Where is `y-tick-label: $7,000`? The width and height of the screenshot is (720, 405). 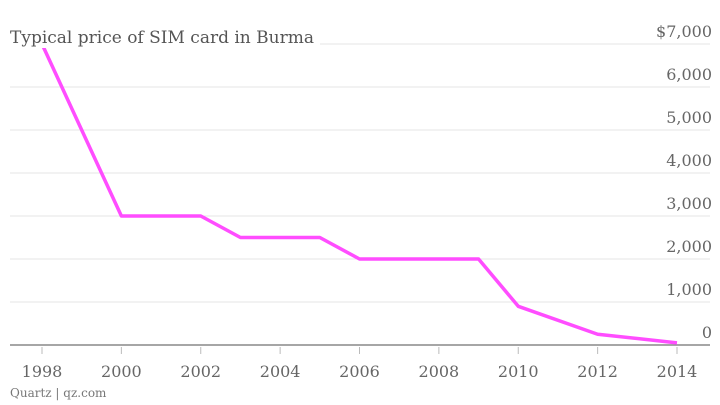 y-tick-label: $7,000 is located at coordinates (684, 31).